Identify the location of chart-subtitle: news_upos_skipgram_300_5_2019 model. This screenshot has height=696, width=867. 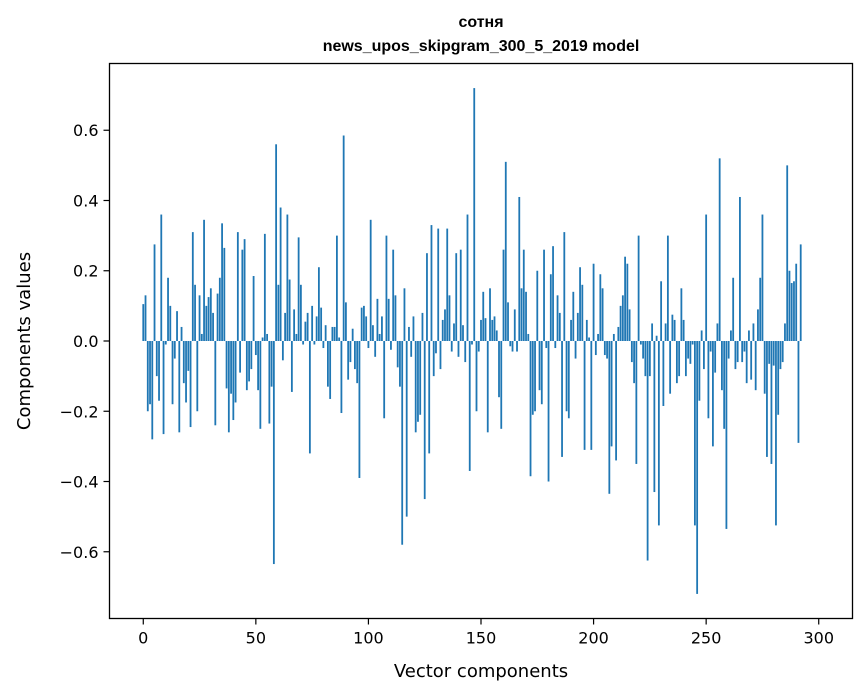
(481, 46).